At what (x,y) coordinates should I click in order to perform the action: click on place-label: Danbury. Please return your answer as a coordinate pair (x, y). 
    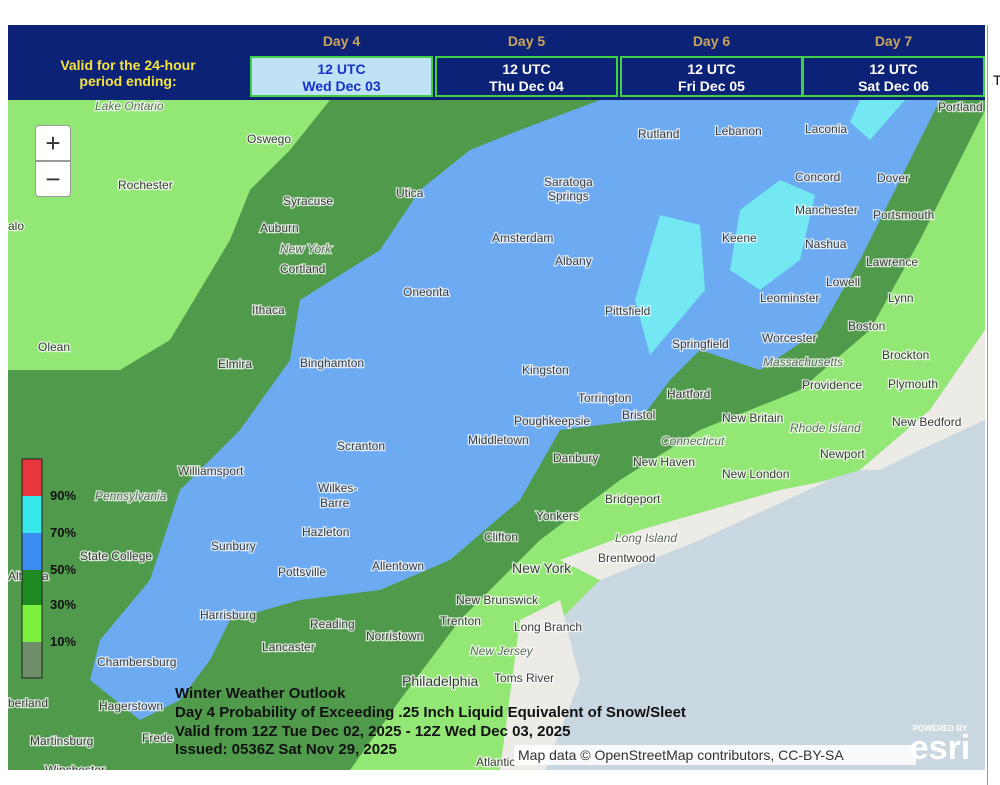
    Looking at the image, I should click on (575, 458).